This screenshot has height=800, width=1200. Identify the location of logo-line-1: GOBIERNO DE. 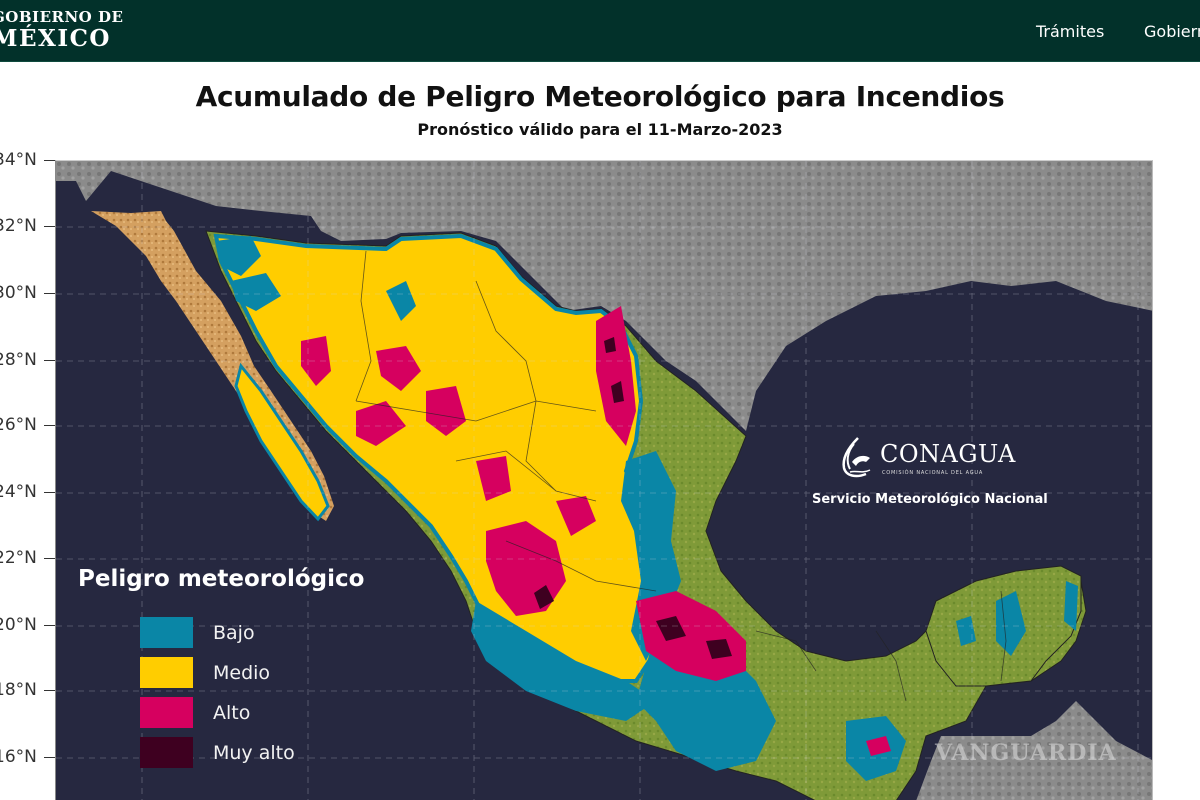
(62, 17).